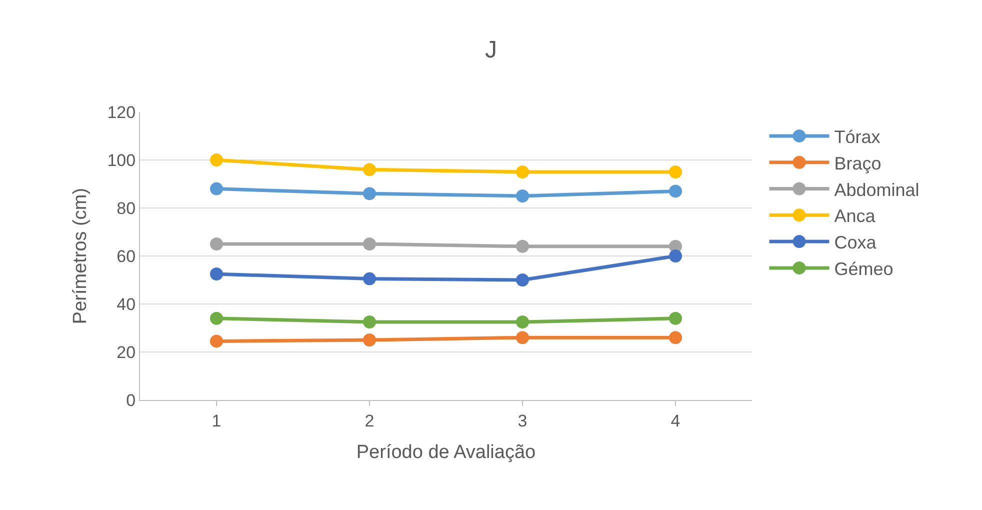 This screenshot has height=510, width=982. I want to click on y-tick-label: 20, so click(126, 352).